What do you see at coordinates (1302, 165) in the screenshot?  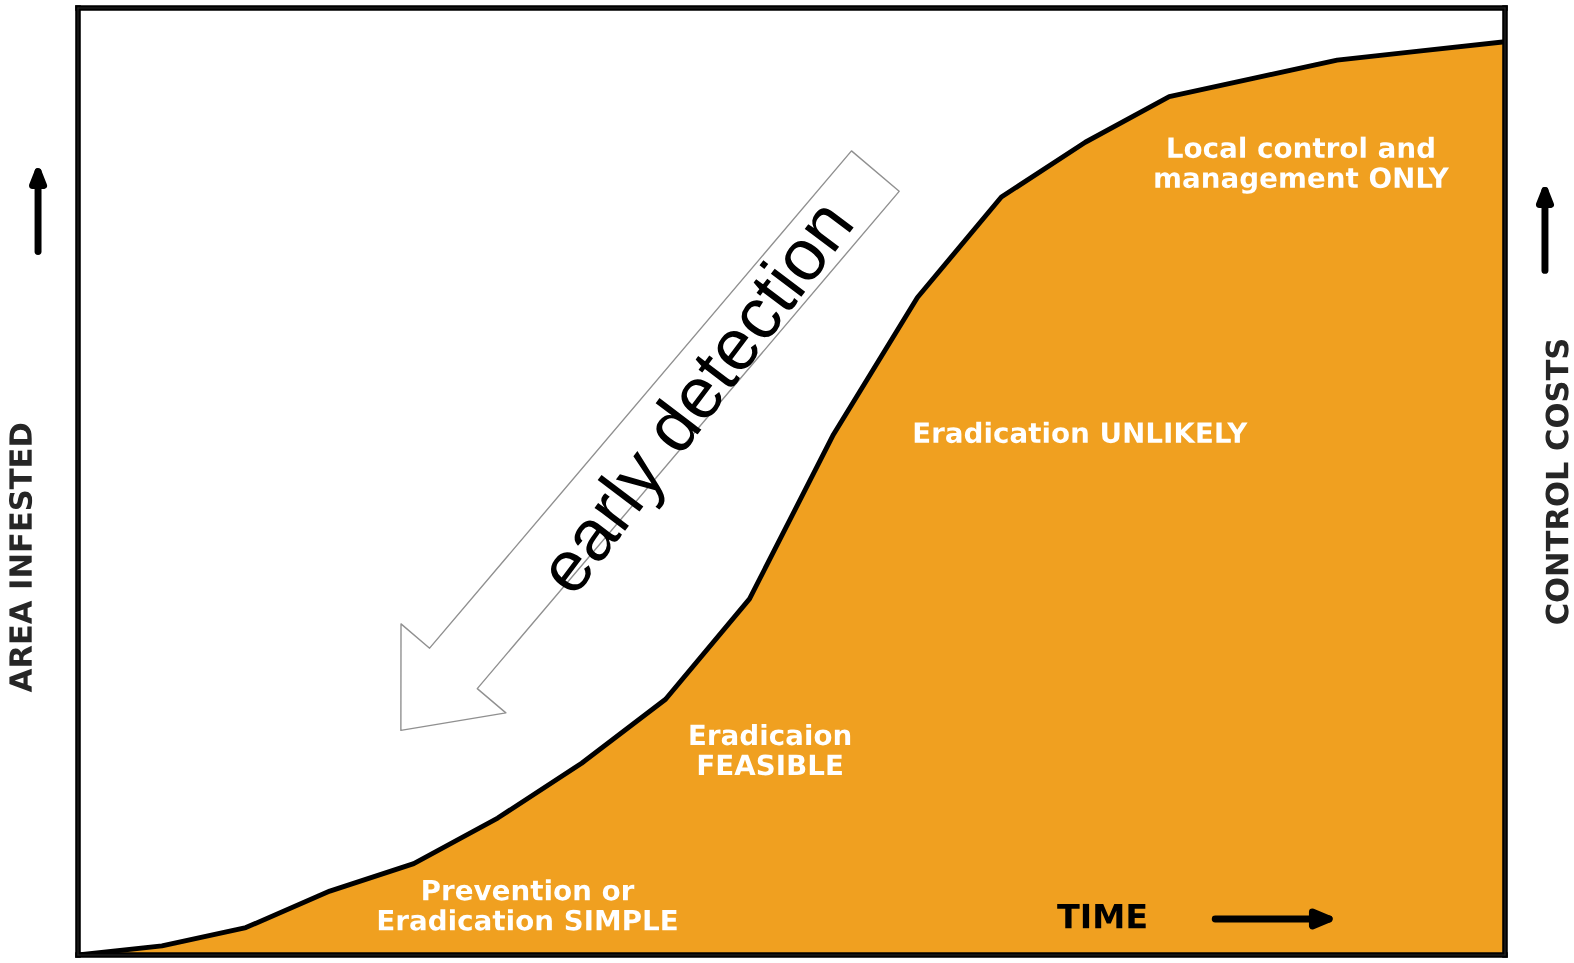 I see `annotation: Local control and management ONLY` at bounding box center [1302, 165].